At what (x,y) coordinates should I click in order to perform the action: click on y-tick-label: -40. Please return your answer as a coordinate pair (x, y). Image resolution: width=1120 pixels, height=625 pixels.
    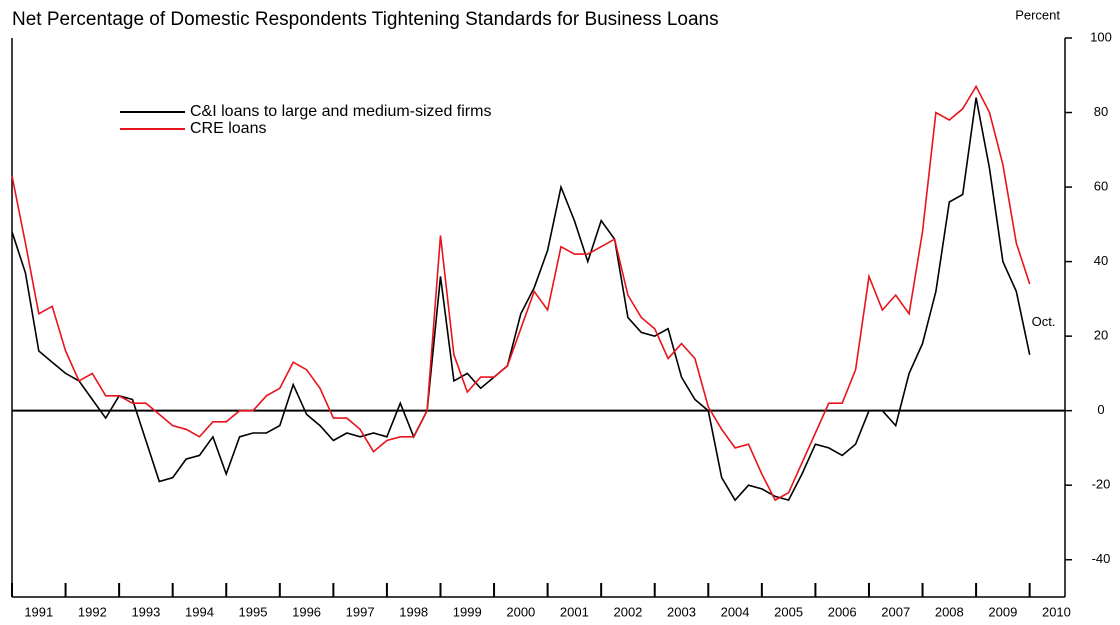
    Looking at the image, I should click on (1101, 558).